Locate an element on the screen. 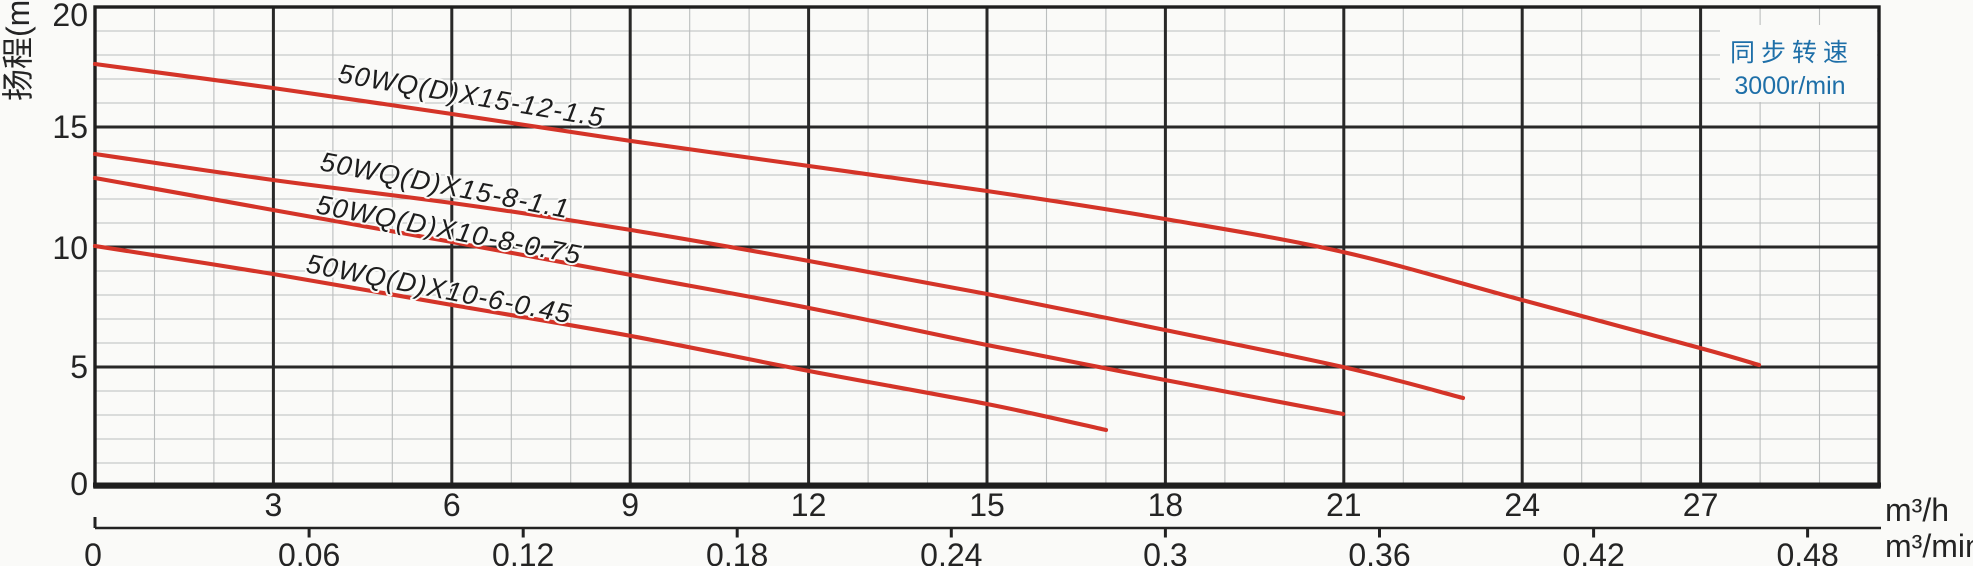 This screenshot has height=566, width=1973. svg-text: 20 is located at coordinates (70, 16).